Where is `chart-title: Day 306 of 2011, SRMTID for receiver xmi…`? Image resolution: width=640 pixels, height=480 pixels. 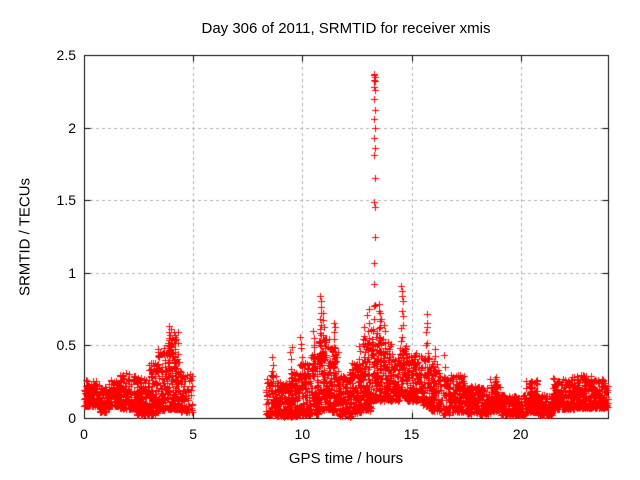
chart-title: Day 306 of 2011, SRMTID for receiver xmi… is located at coordinates (346, 28).